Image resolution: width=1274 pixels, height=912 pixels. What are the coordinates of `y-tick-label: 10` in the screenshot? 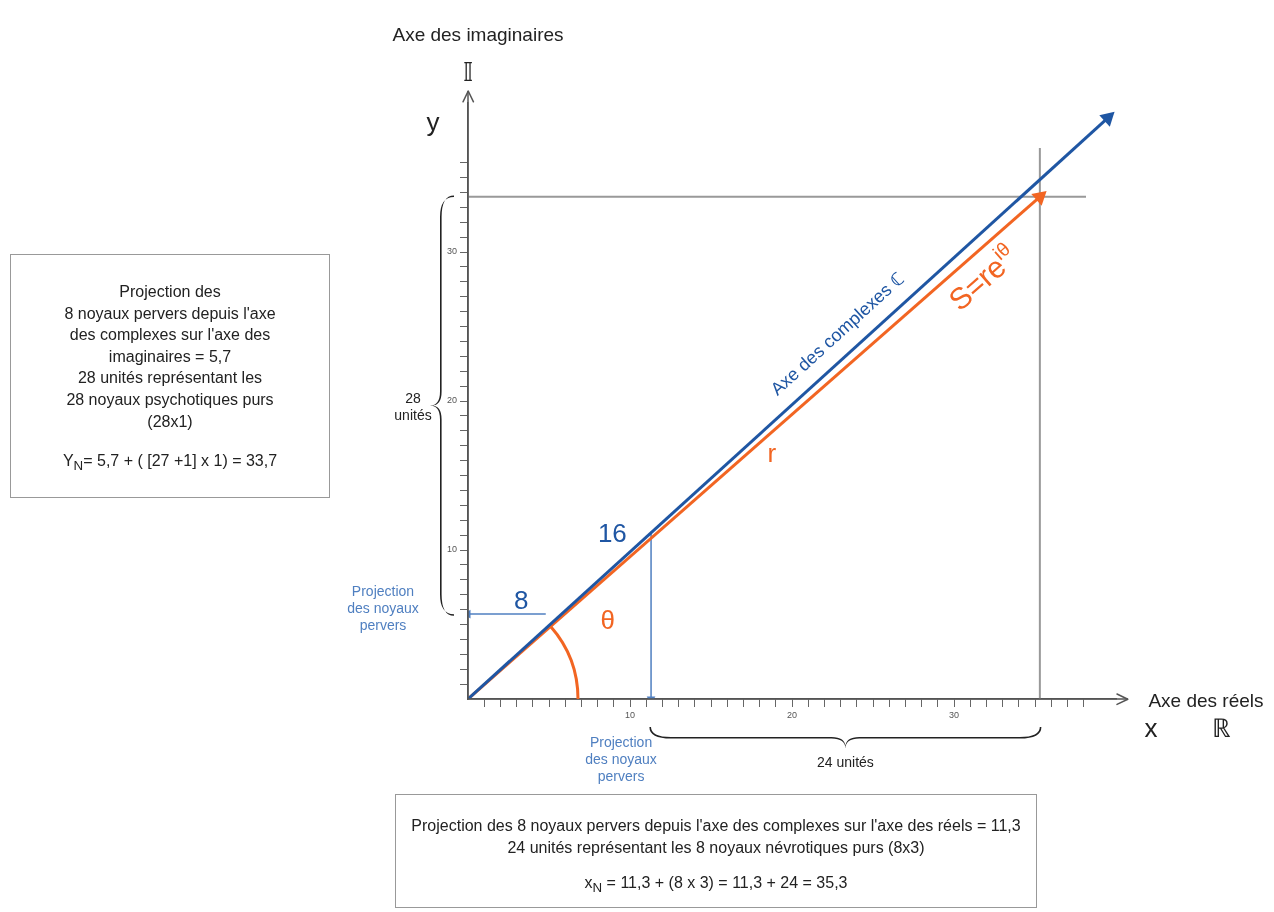 It's located at (451, 549).